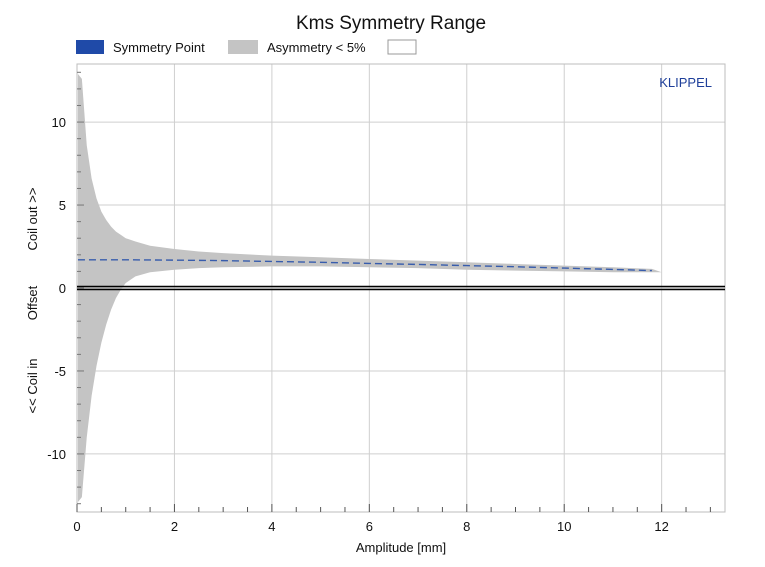 This screenshot has width=765, height=567. I want to click on legend-label-symmetry-point: Symmetry Point, so click(159, 47).